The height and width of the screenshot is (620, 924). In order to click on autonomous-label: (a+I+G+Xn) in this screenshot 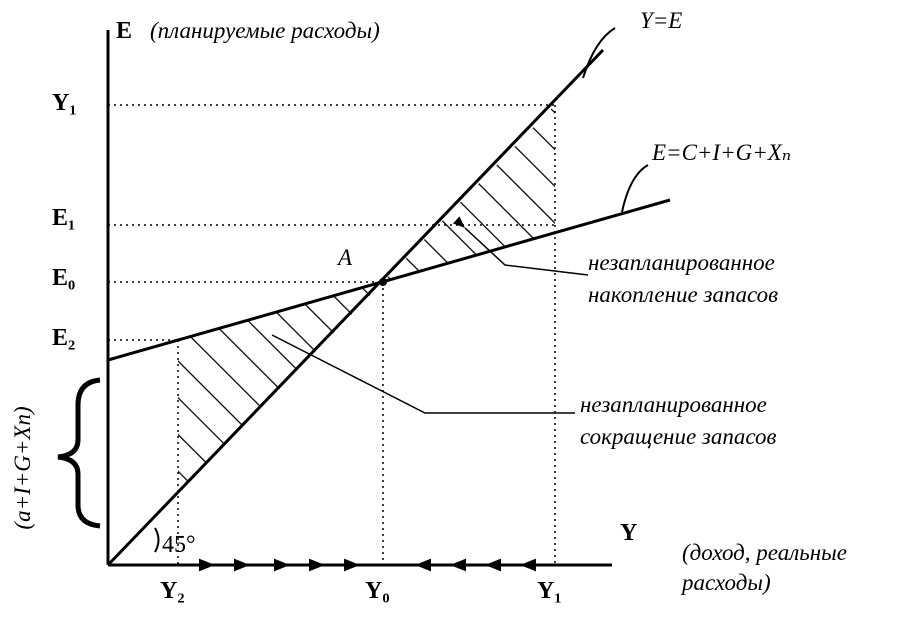, I will do `click(22, 467)`.